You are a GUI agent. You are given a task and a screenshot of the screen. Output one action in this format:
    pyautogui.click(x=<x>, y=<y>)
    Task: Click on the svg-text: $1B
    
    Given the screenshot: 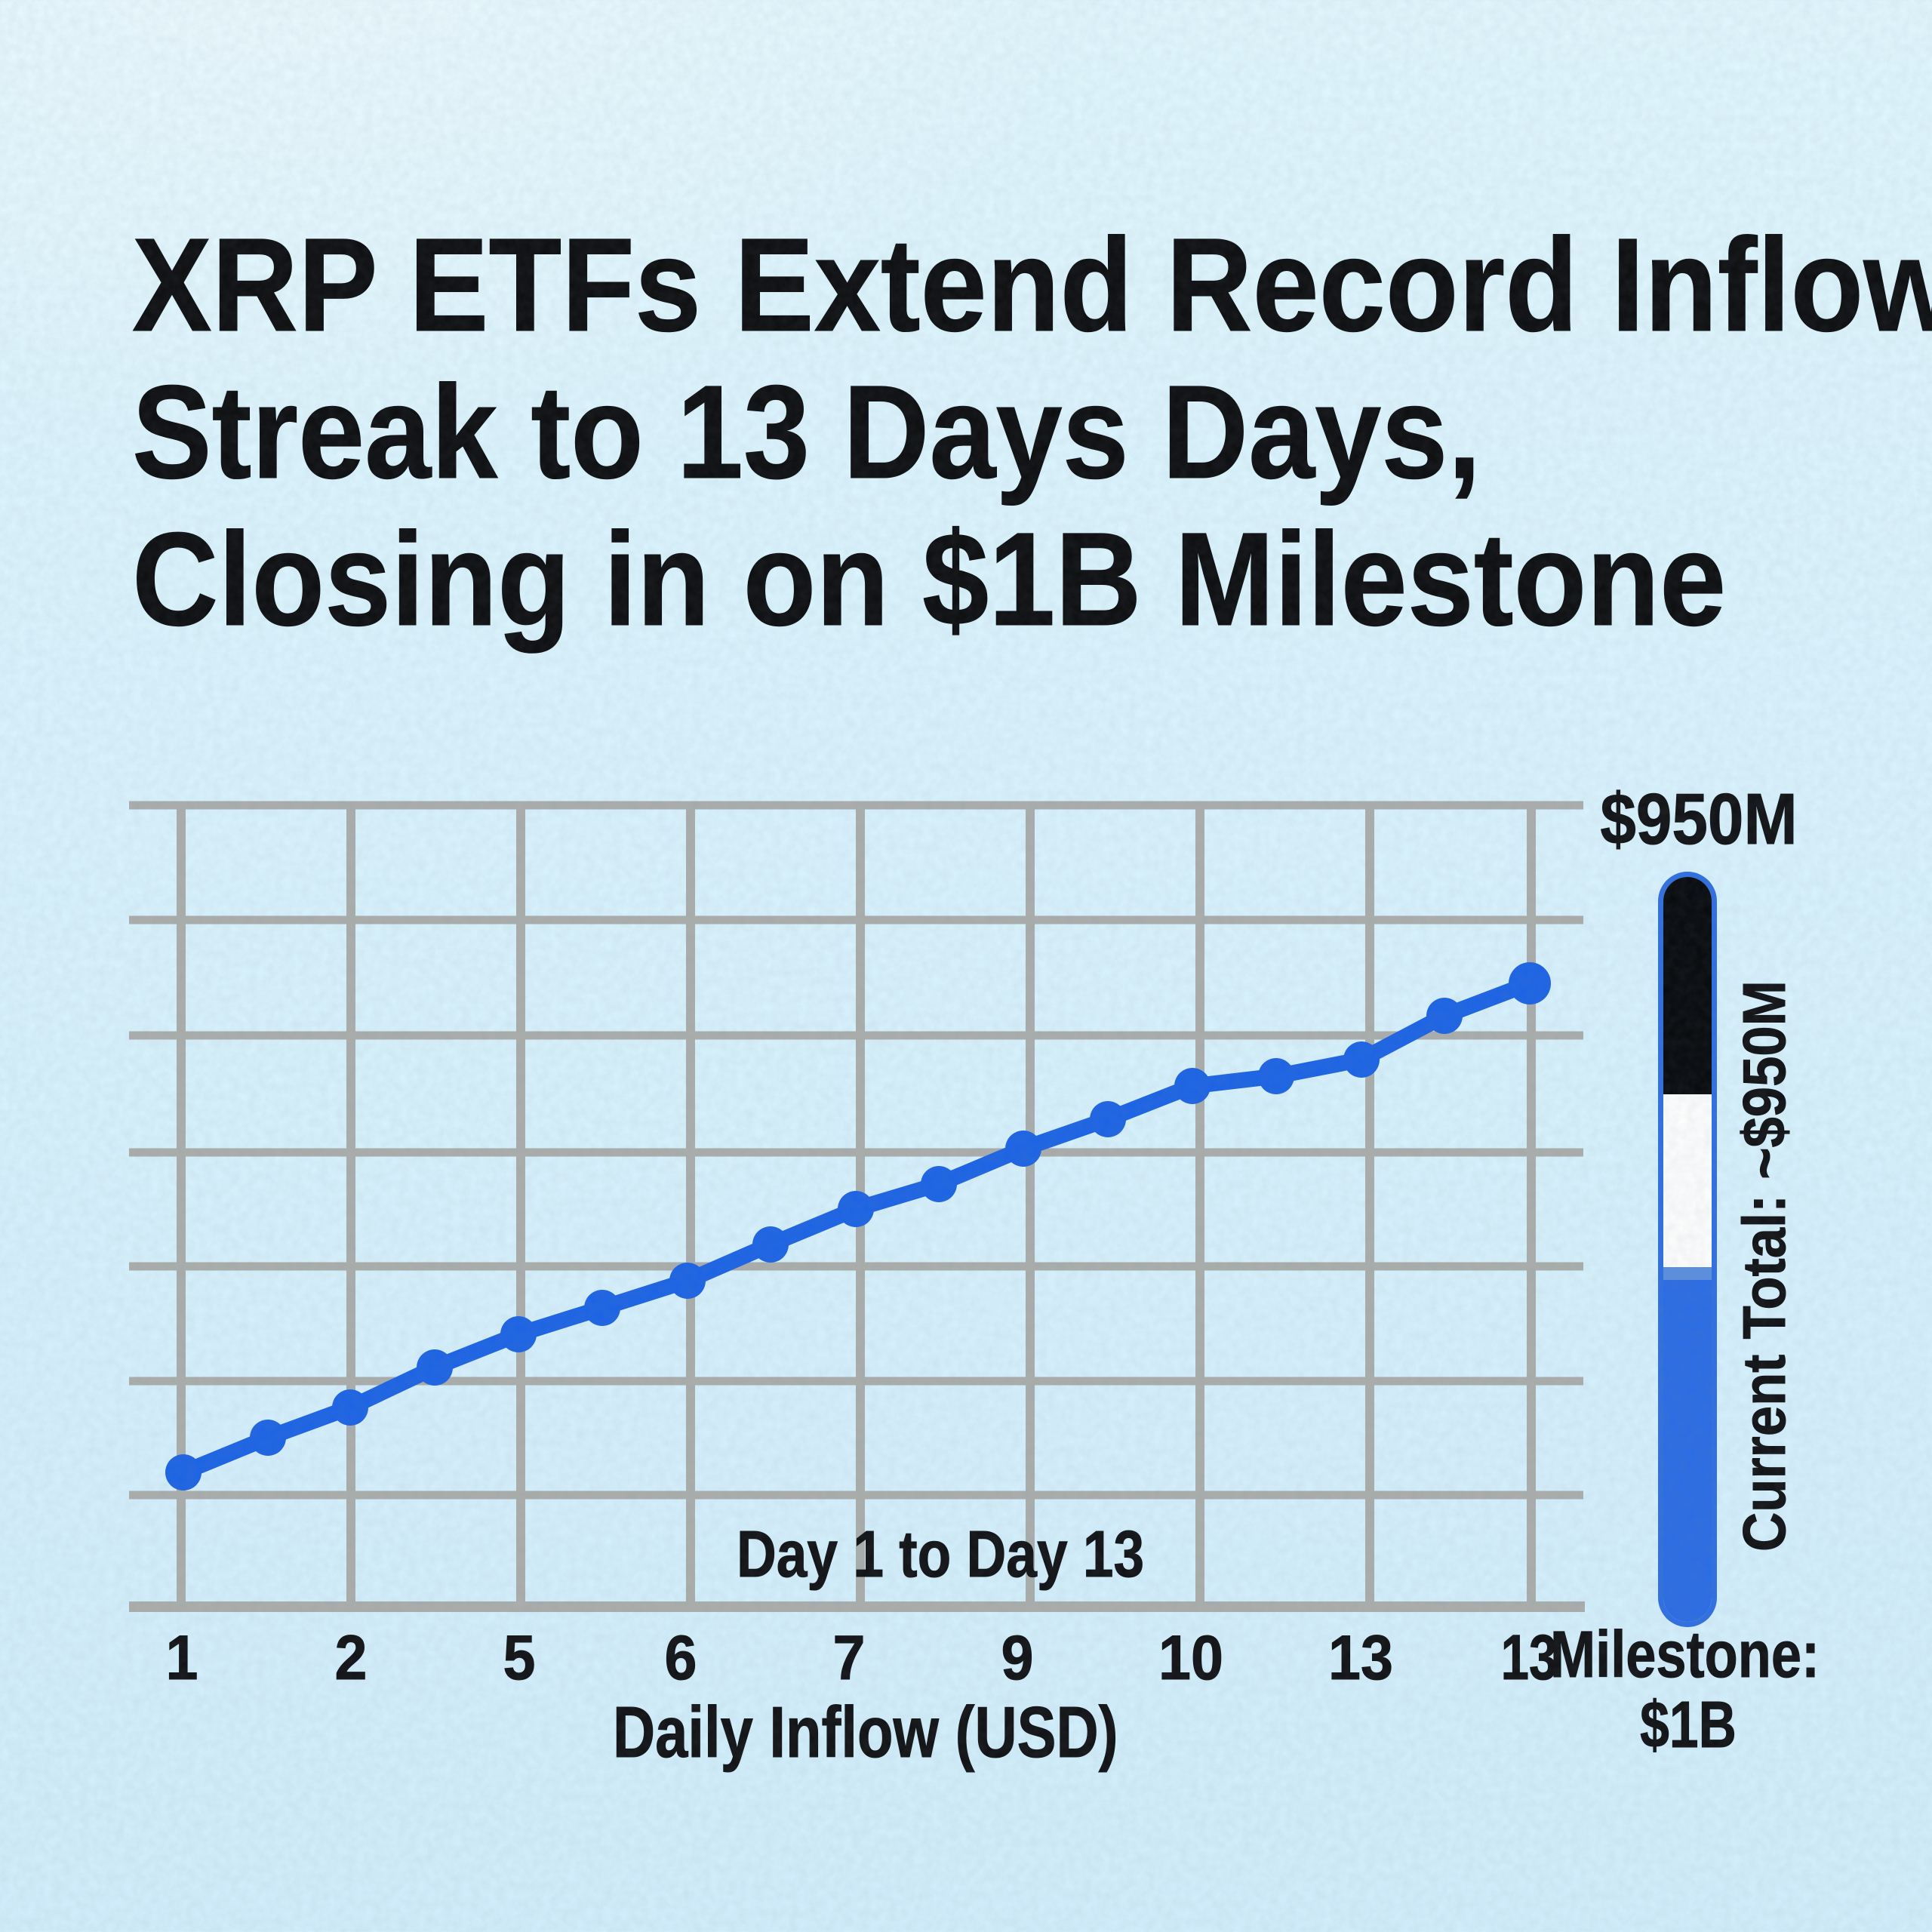 What is the action you would take?
    pyautogui.click(x=1688, y=1724)
    